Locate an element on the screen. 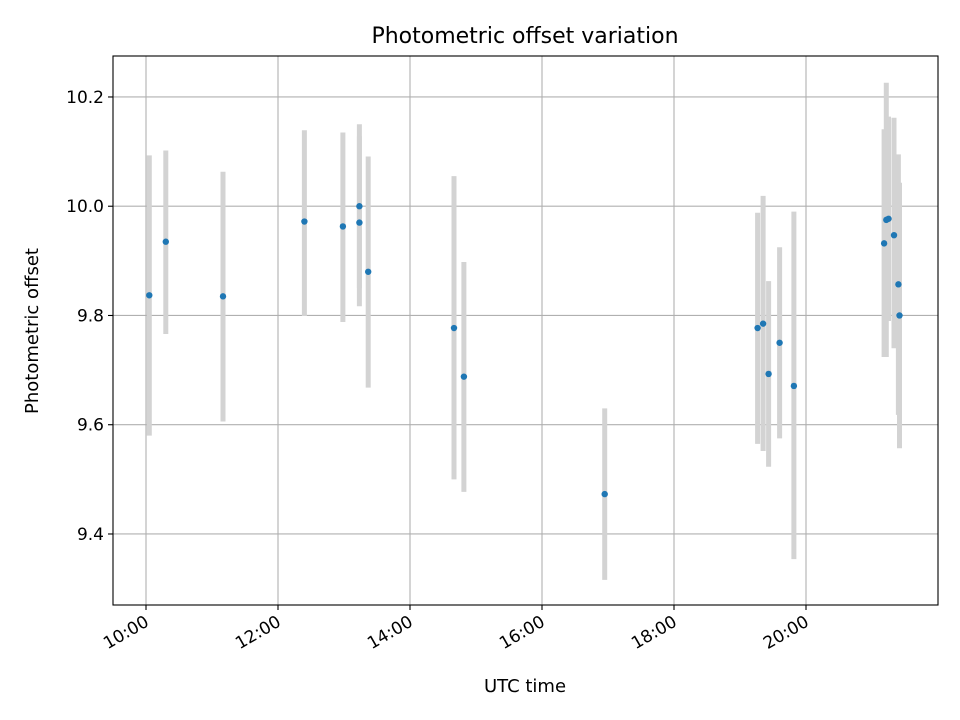 This screenshot has height=720, width=960. y-axis-ticks: 9.4 9.6 9.8 10.0 10.2 is located at coordinates (89, 316).